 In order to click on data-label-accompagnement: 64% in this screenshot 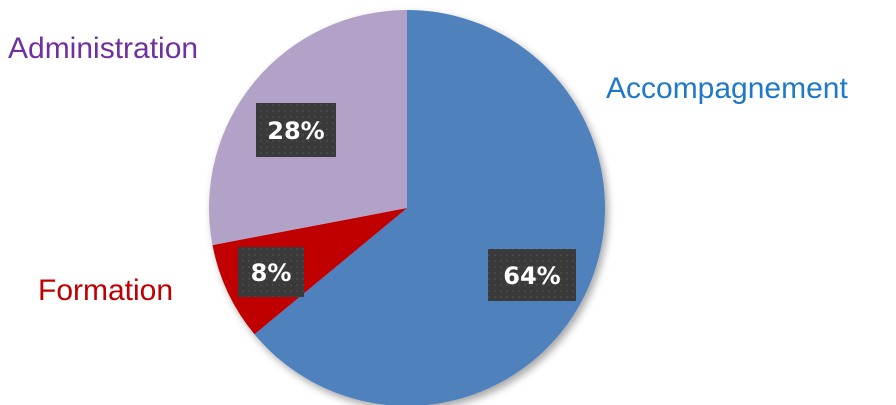, I will do `click(531, 276)`.